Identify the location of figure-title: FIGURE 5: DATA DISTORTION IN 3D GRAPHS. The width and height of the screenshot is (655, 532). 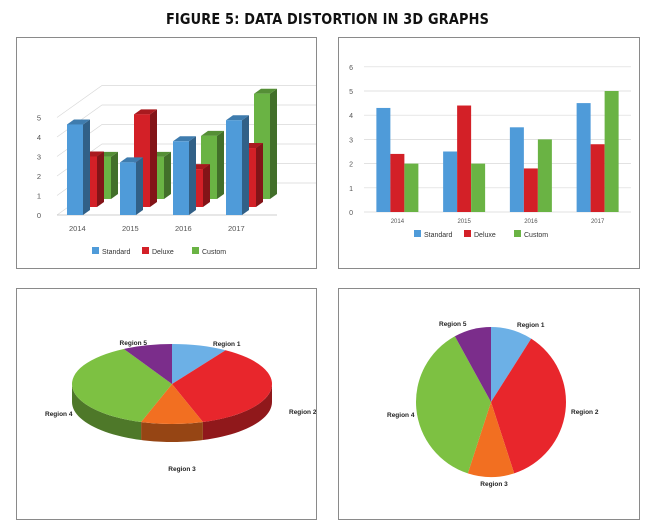
(327, 19).